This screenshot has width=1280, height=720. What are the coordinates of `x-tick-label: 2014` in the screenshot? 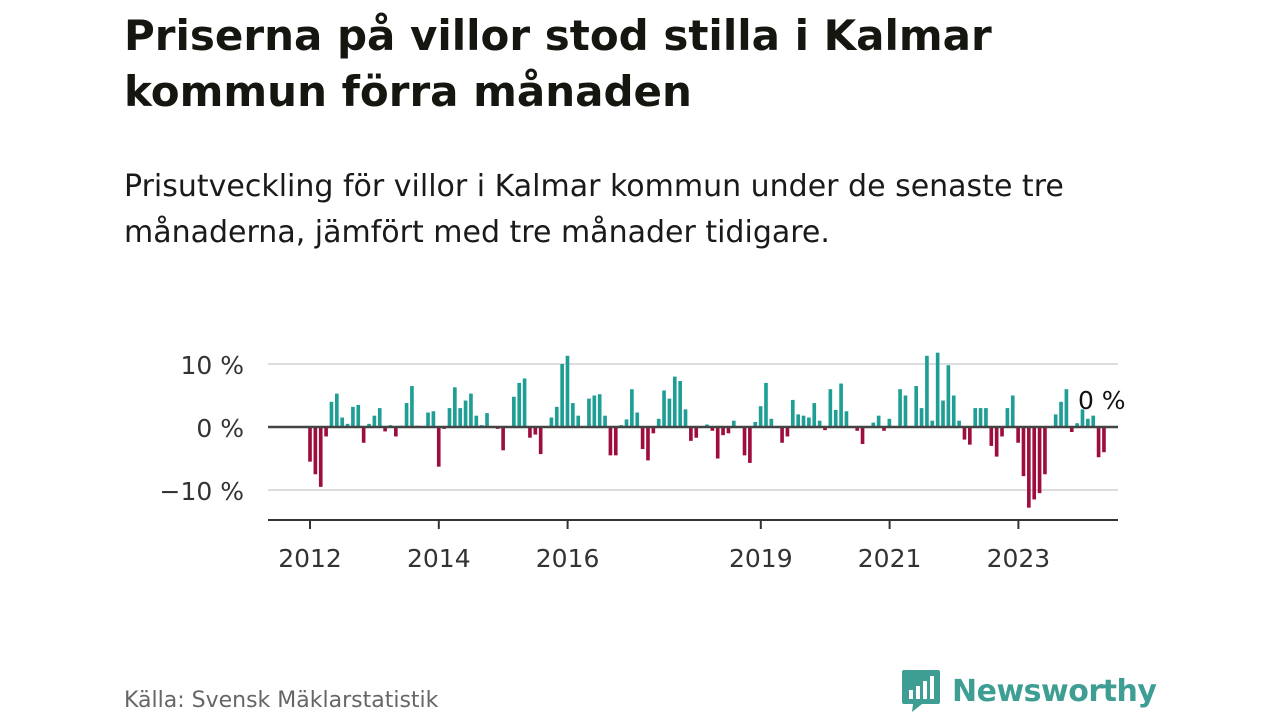 It's located at (439, 558).